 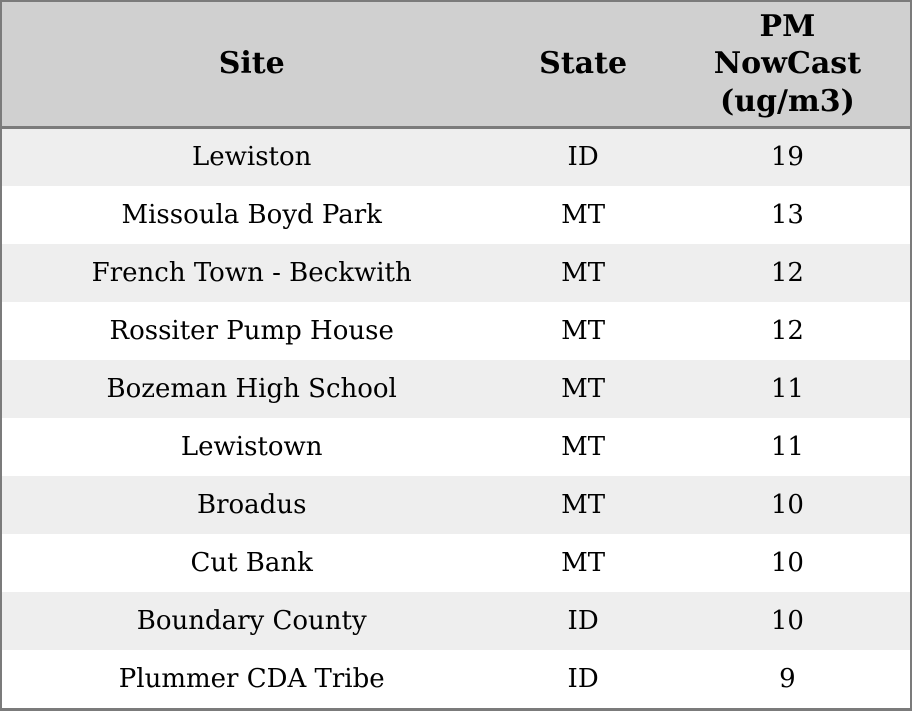 I want to click on cell-pm: 13, so click(x=787, y=214).